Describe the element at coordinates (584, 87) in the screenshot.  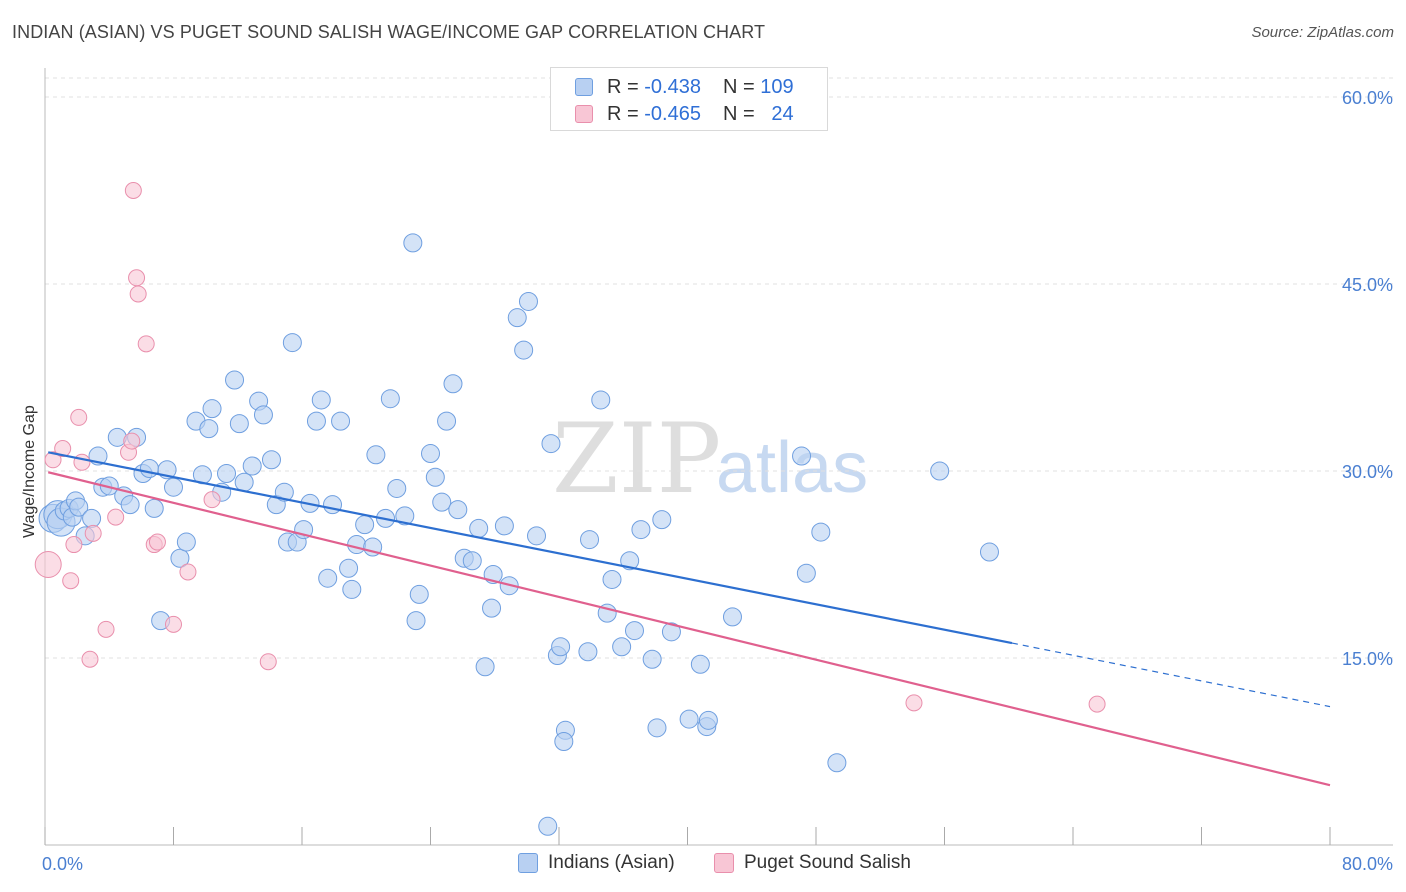
I see `legend-swatch-blue` at that location.